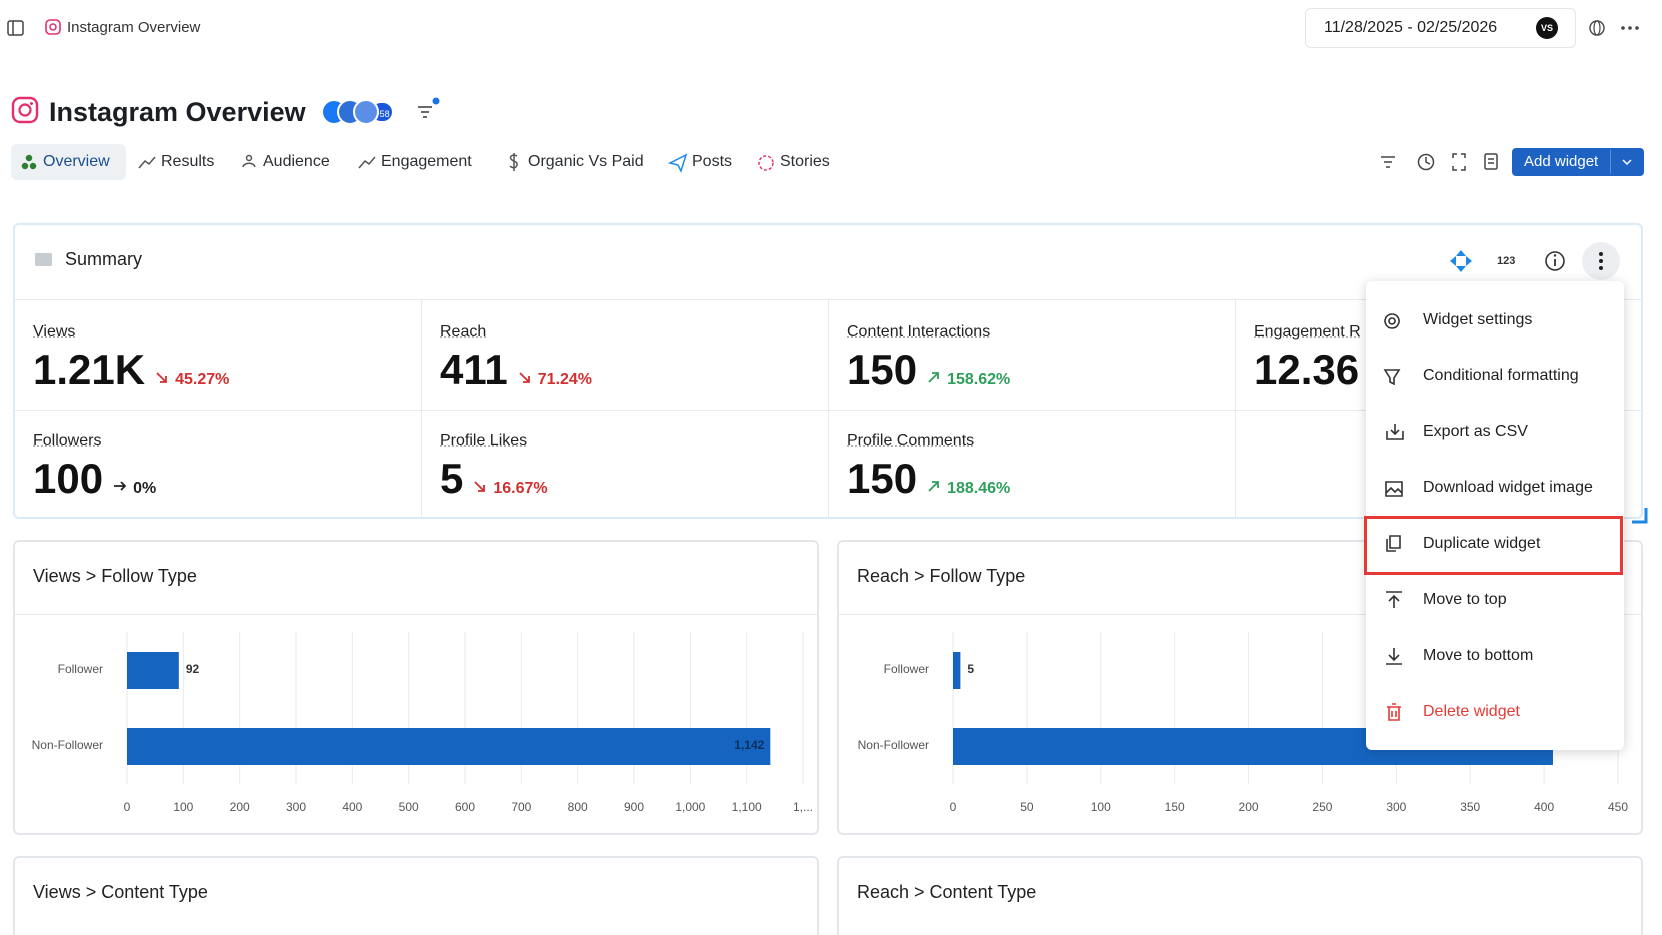 The height and width of the screenshot is (935, 1662). Describe the element at coordinates (1478, 319) in the screenshot. I see `menu-item: Widget settings` at that location.